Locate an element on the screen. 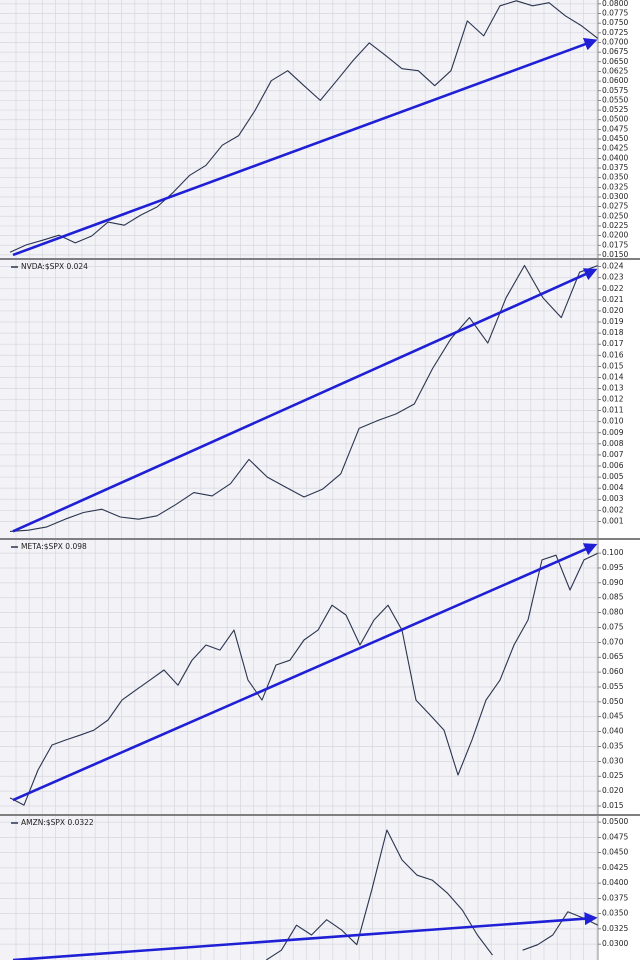 Image resolution: width=640 pixels, height=960 pixels. y-tick-label: 0.0675 is located at coordinates (615, 51).